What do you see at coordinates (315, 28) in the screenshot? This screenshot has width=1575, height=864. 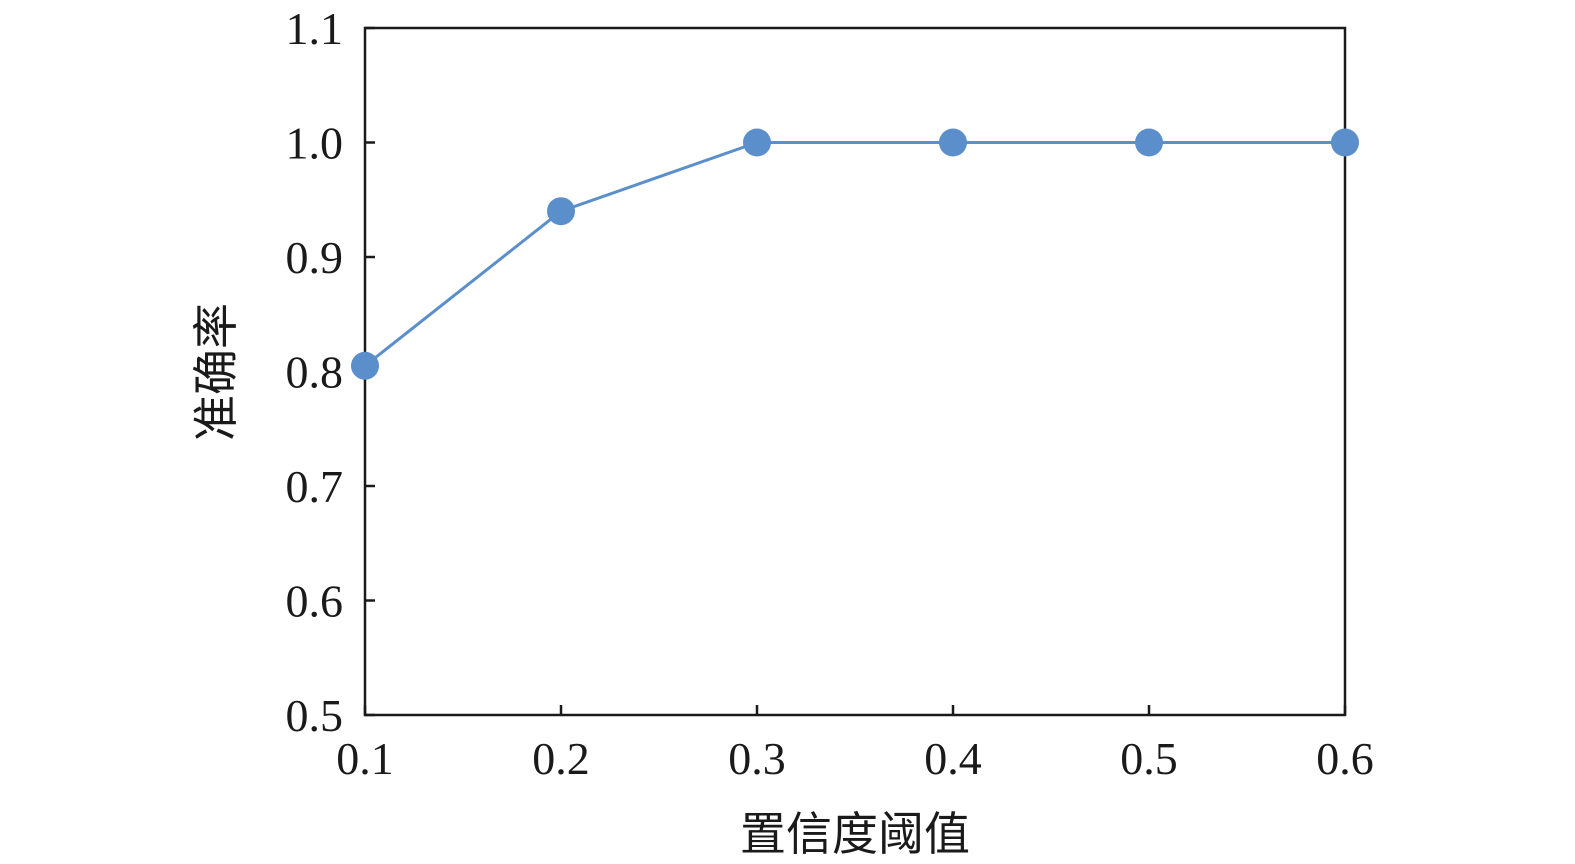 I see `y-tick-label: 1.1` at bounding box center [315, 28].